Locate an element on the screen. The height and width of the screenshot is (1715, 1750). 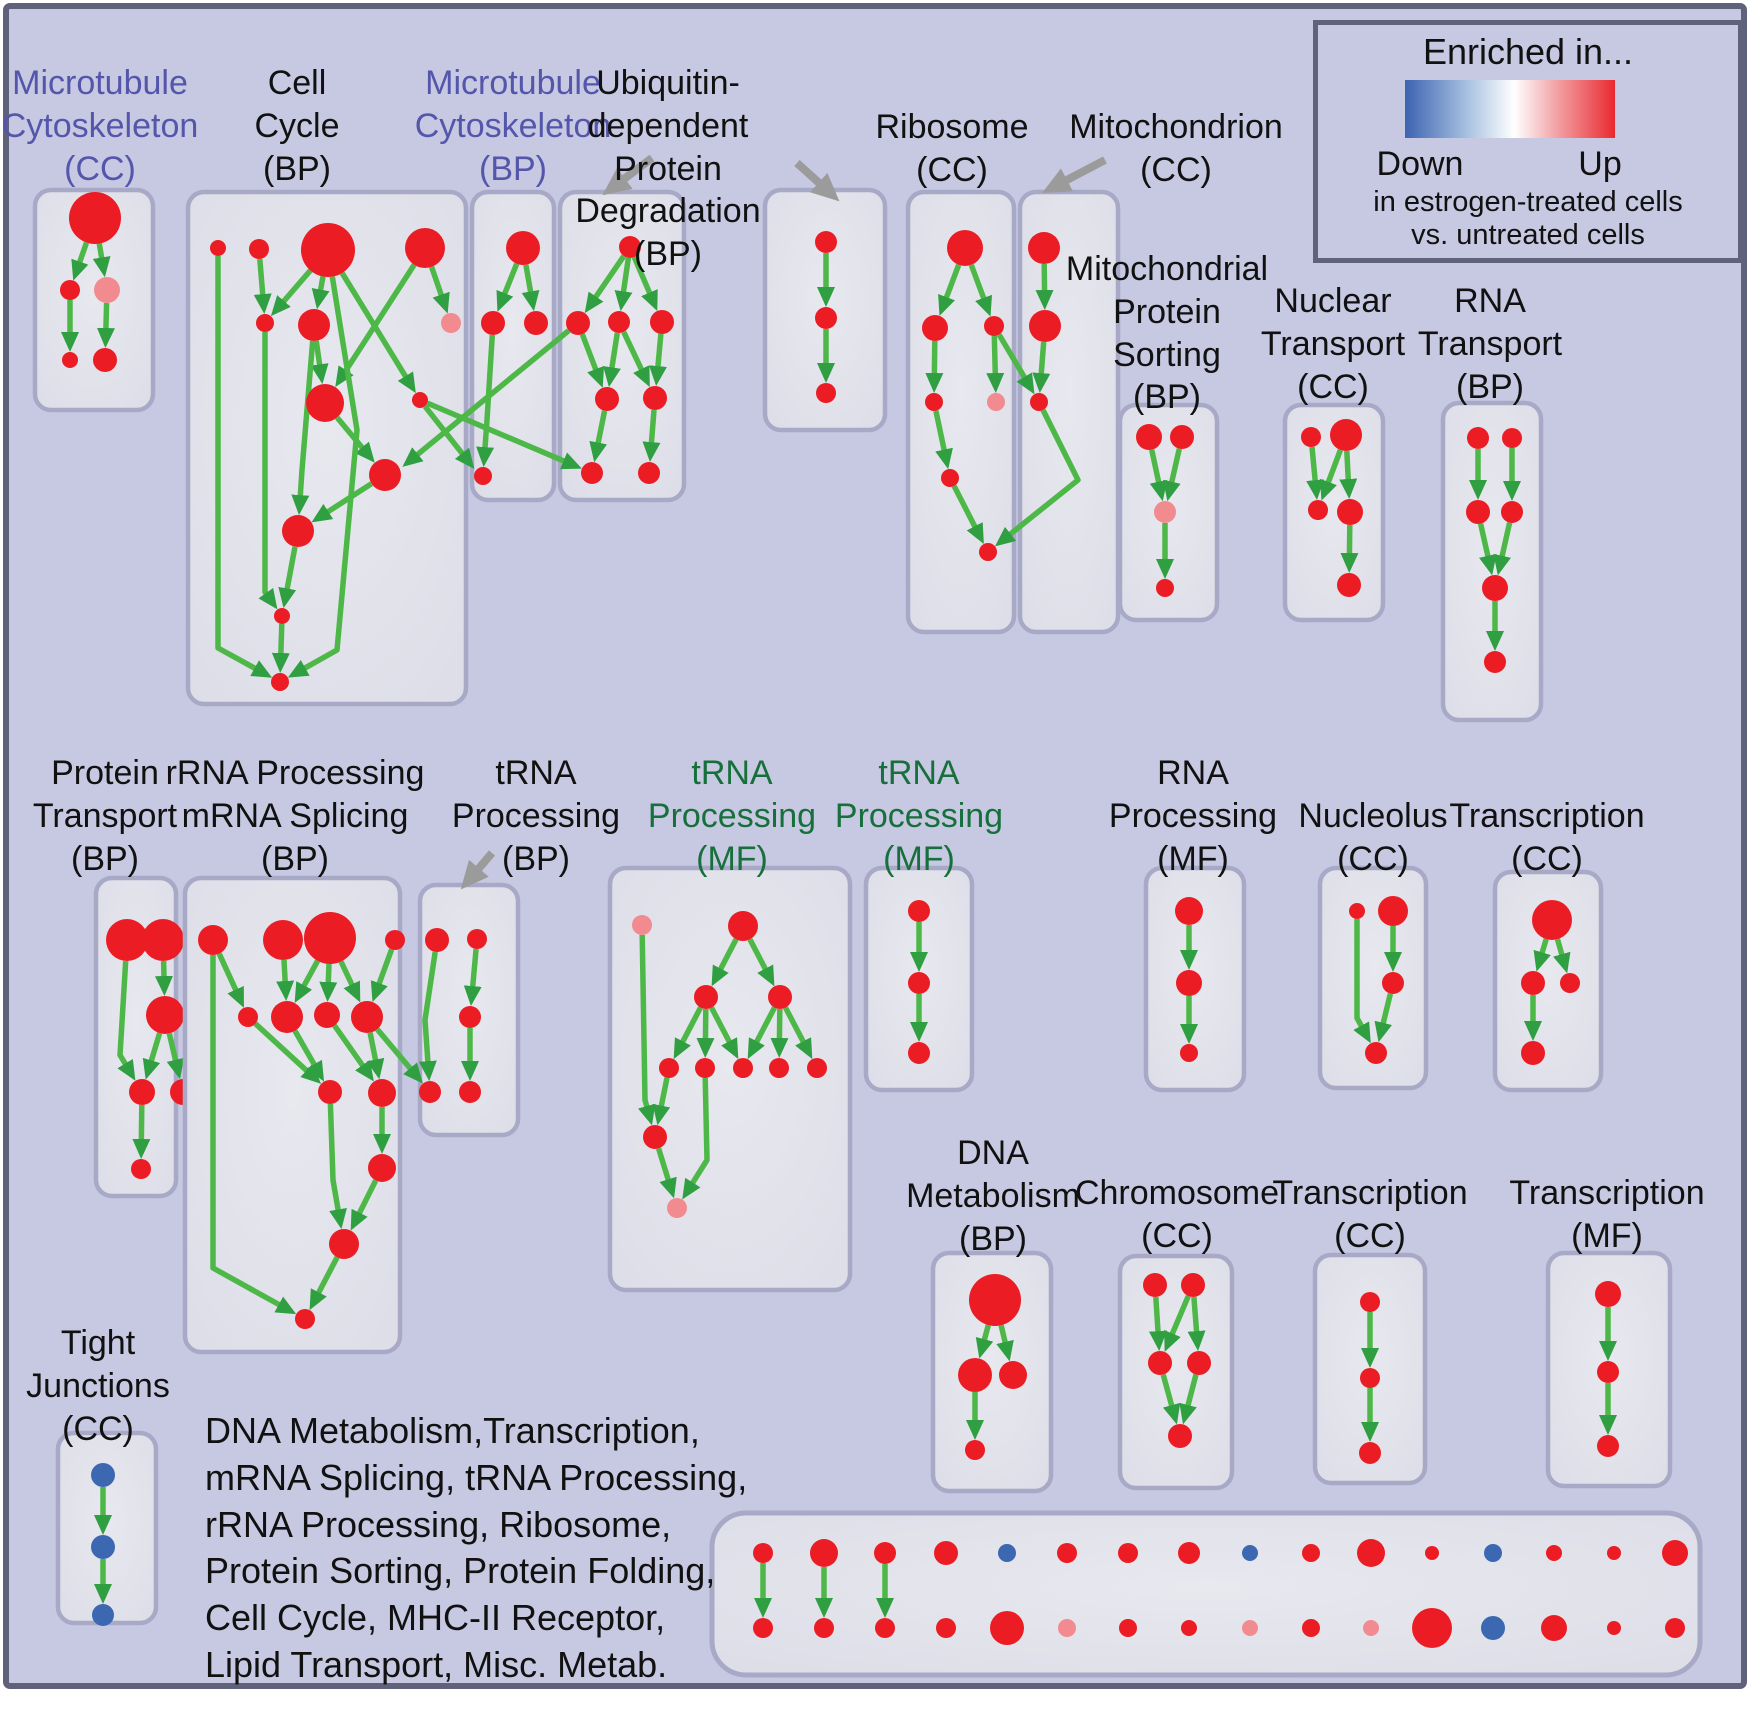
cluster-rrna-processing-mrna-splicing is located at coordinates (293, 1115).